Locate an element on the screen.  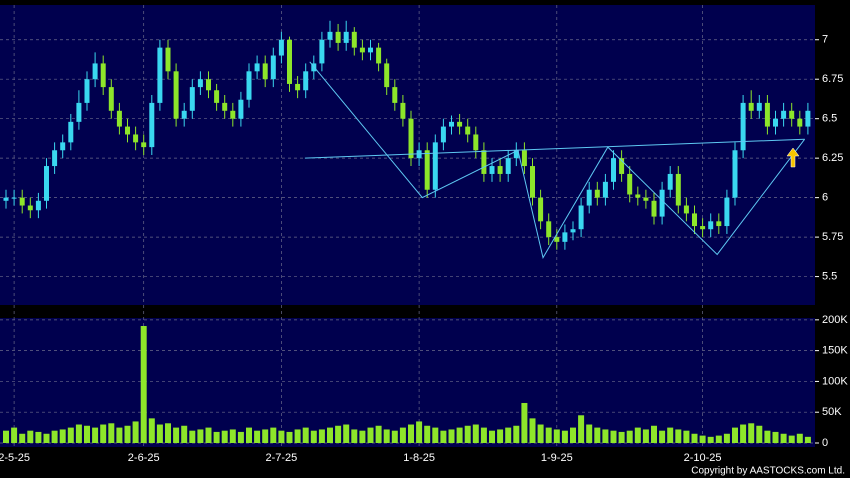
x-tick-label: 2-10-25 is located at coordinates (703, 458).